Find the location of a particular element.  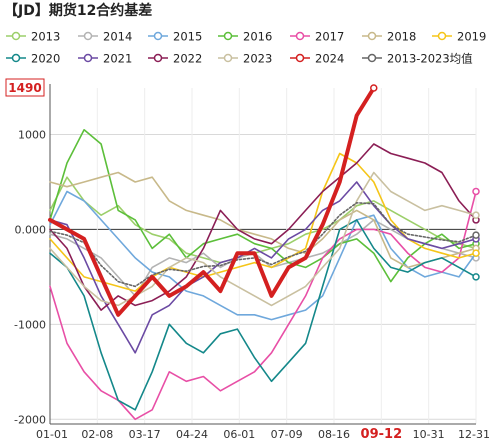

legend-item: 2014 is located at coordinates (105, 37).